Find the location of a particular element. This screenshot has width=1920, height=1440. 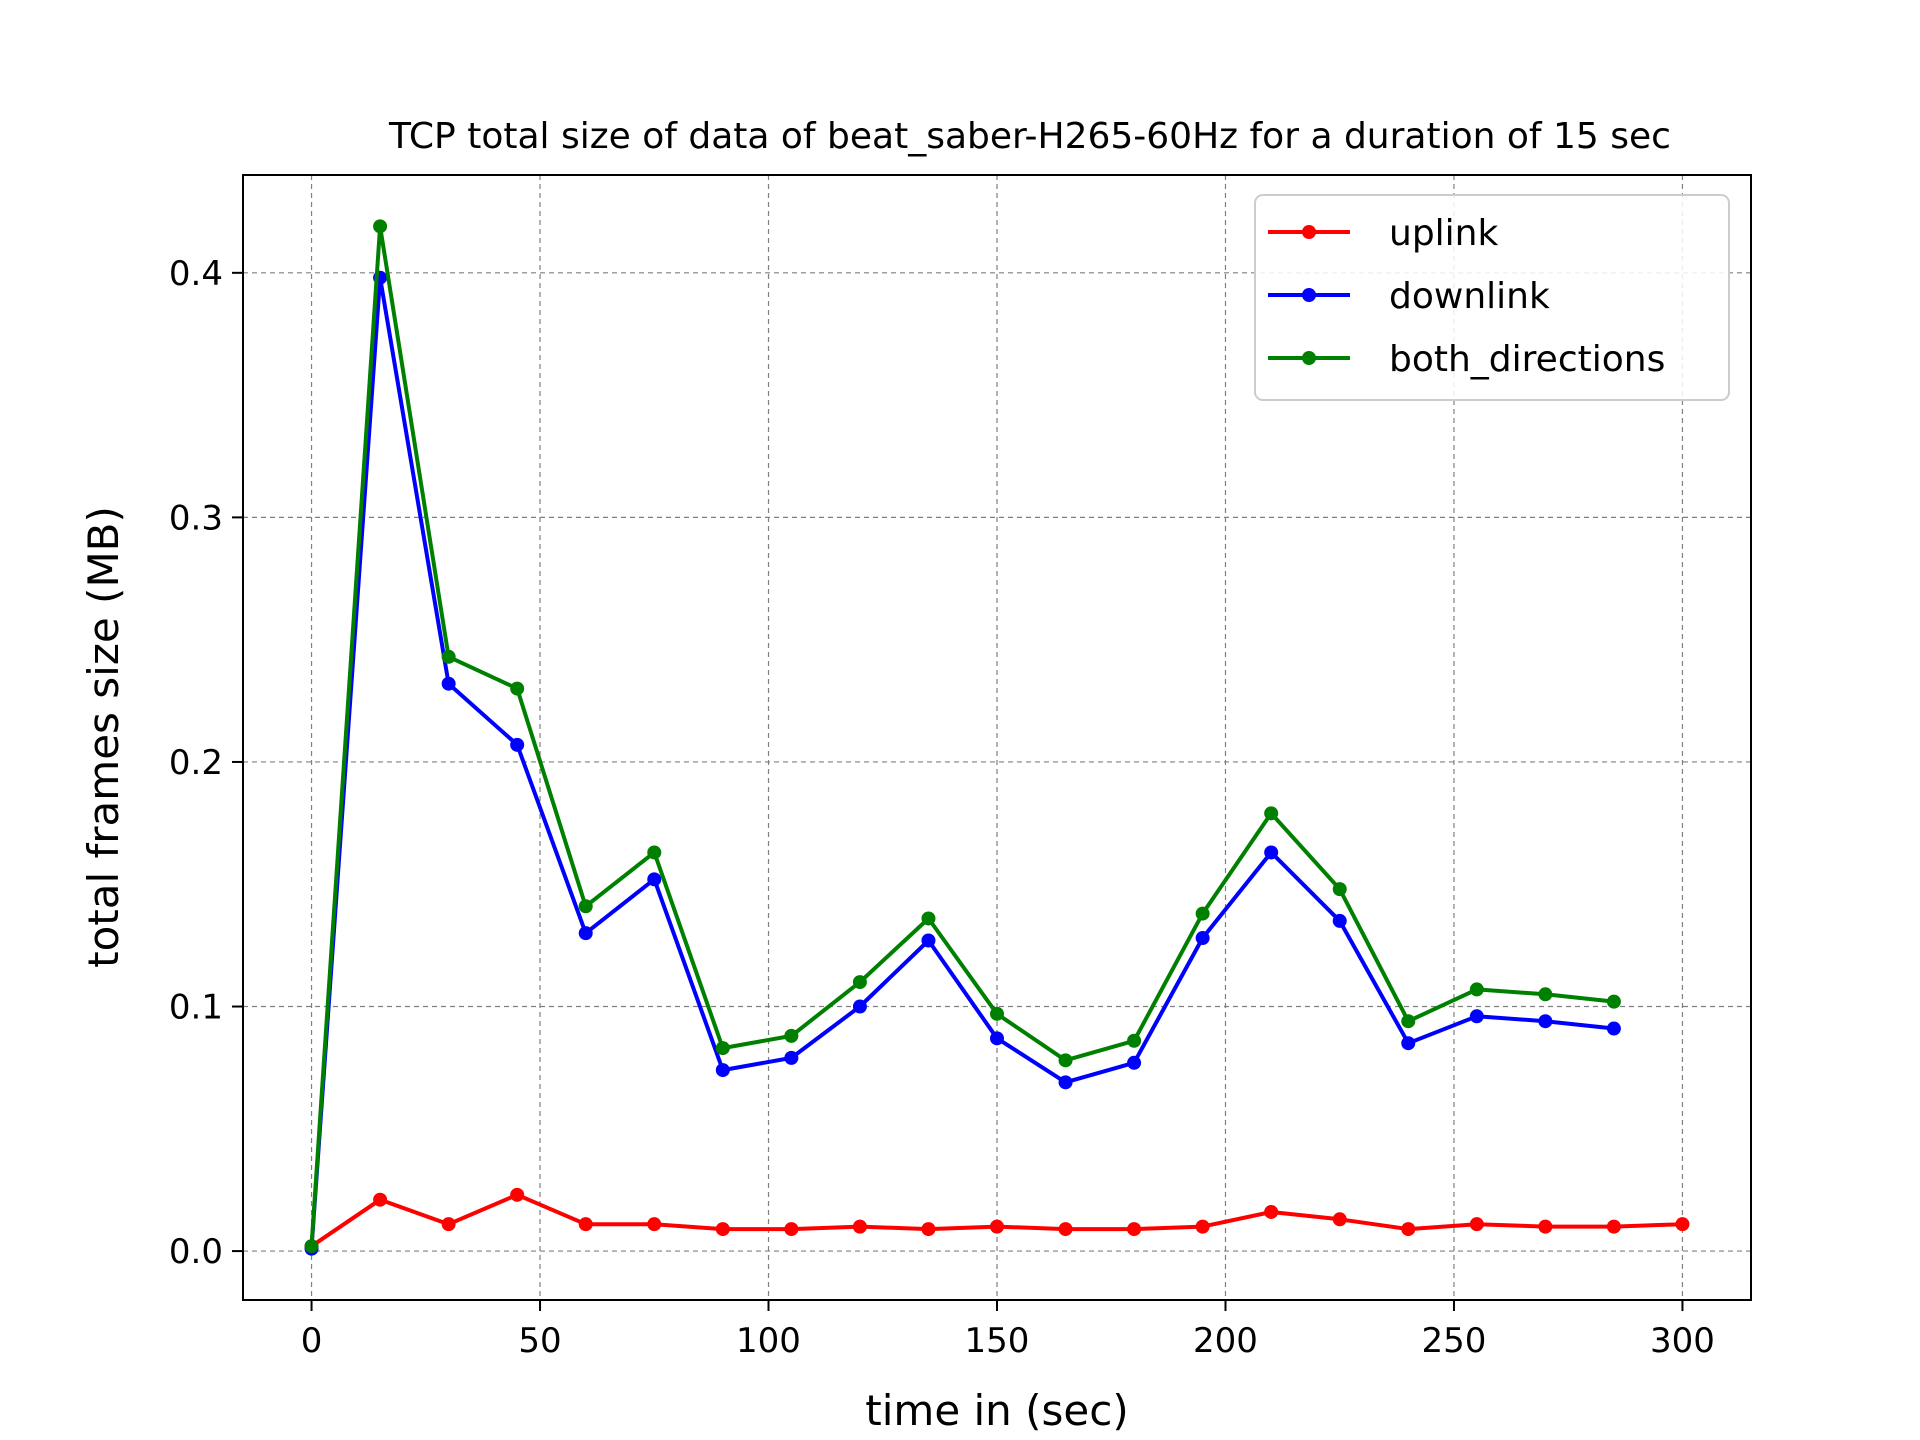

x-tick-label: 300 is located at coordinates (1682, 1341).